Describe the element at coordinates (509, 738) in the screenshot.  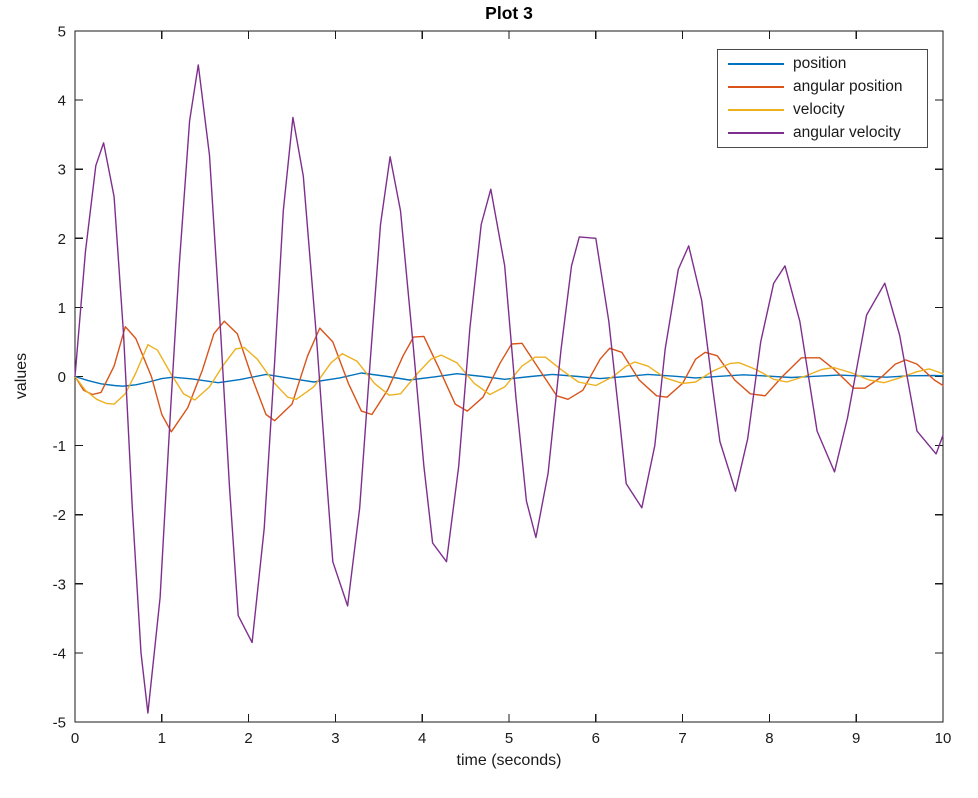
I see `x-tick-label: 5` at that location.